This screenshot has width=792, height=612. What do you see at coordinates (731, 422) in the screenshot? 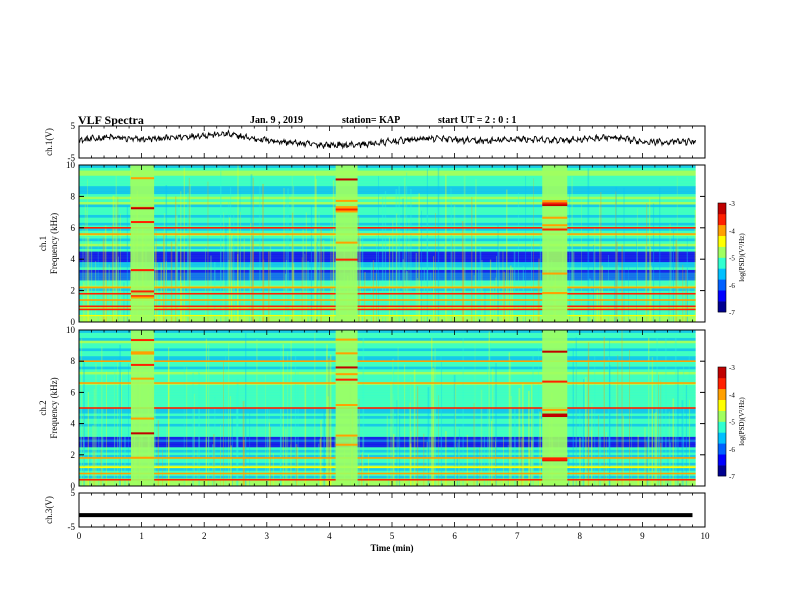
I see `ch2-spectrogram-colorbar: -3 -4 -5 -6 -7 log(PSD)(V²/Hz)` at bounding box center [731, 422].